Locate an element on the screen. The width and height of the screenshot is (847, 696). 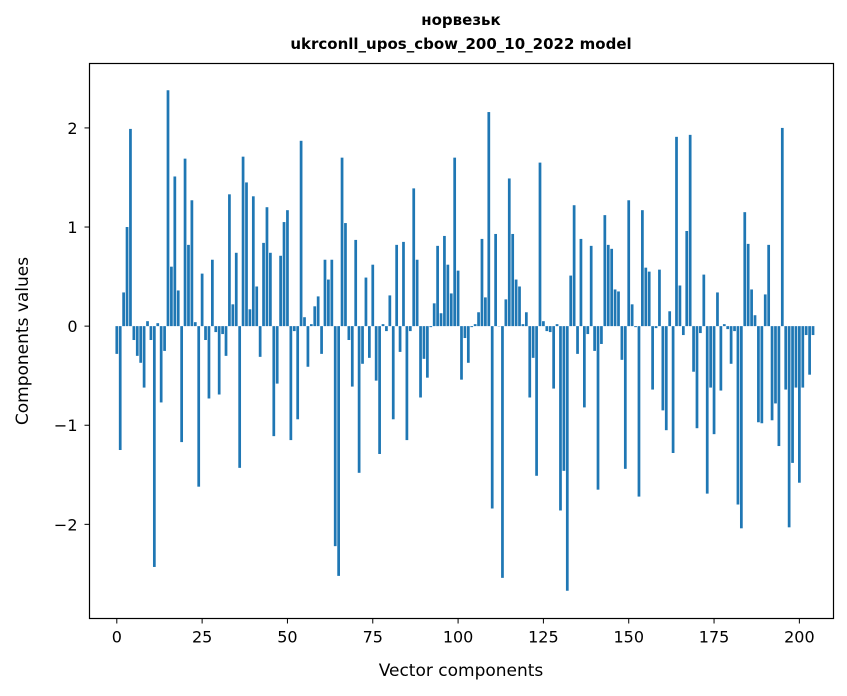
x-tick-label-100: 100 is located at coordinates (458, 637).